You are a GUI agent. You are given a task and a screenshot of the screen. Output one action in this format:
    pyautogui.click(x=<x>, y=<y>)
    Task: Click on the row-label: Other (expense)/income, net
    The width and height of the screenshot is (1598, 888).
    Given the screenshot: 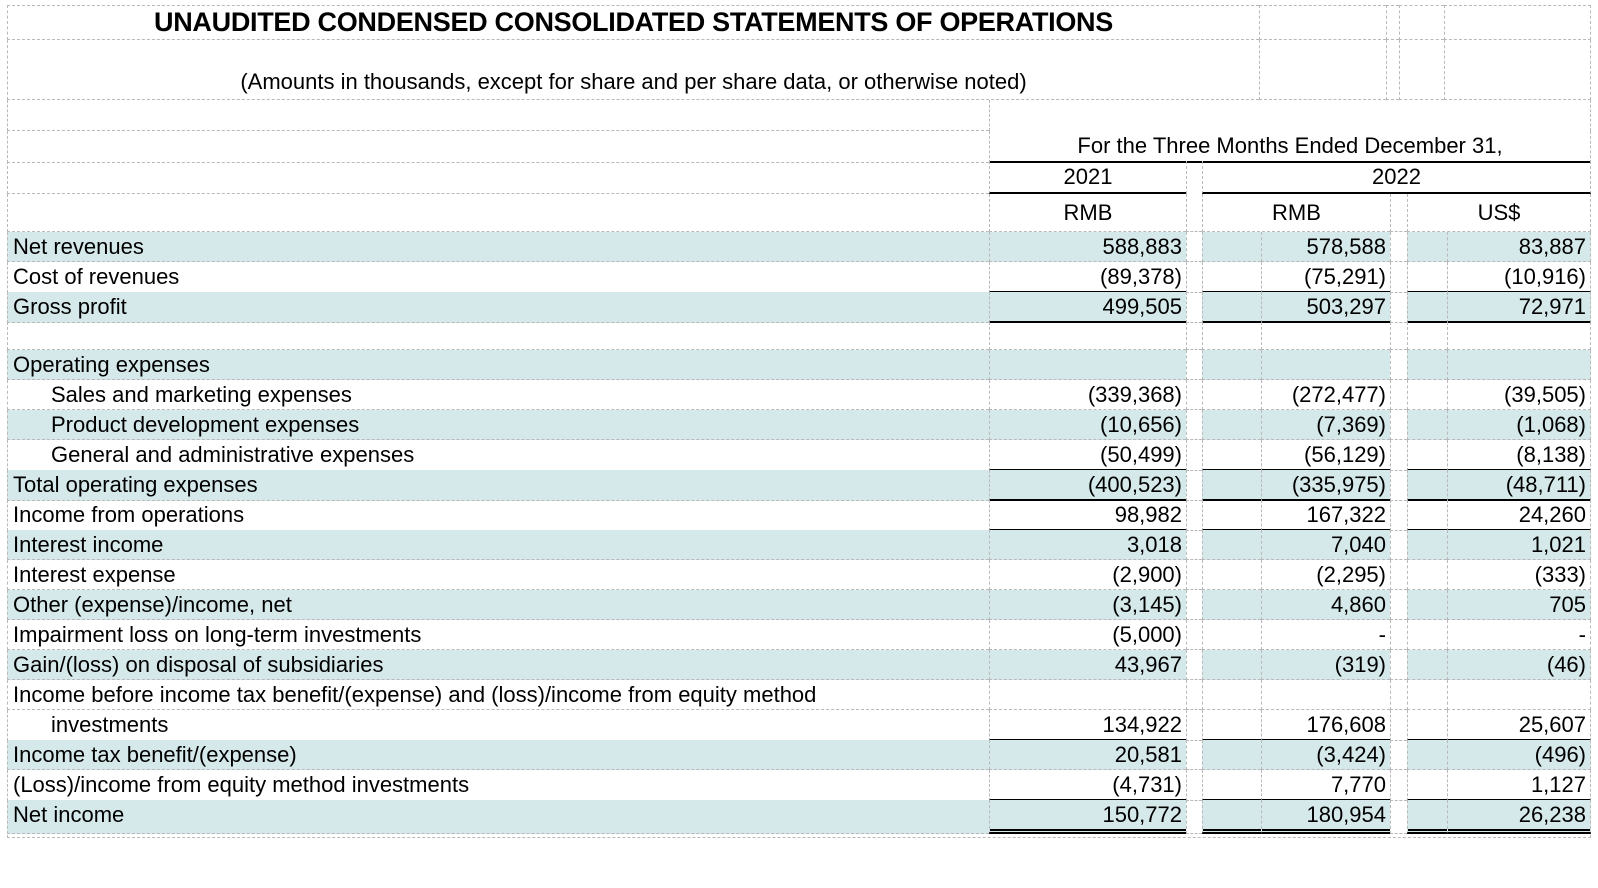 What is the action you would take?
    pyautogui.click(x=498, y=605)
    